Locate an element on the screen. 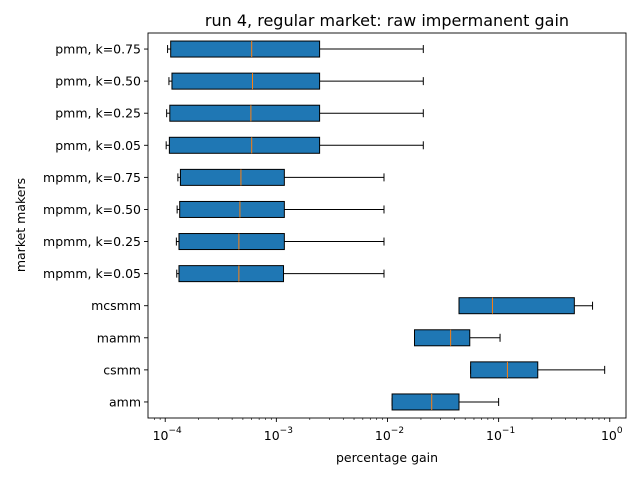  x-axis-ticks: 10⁻⁴ 10⁻³ 10⁻² 10⁻¹ 10⁰ is located at coordinates (388, 430).